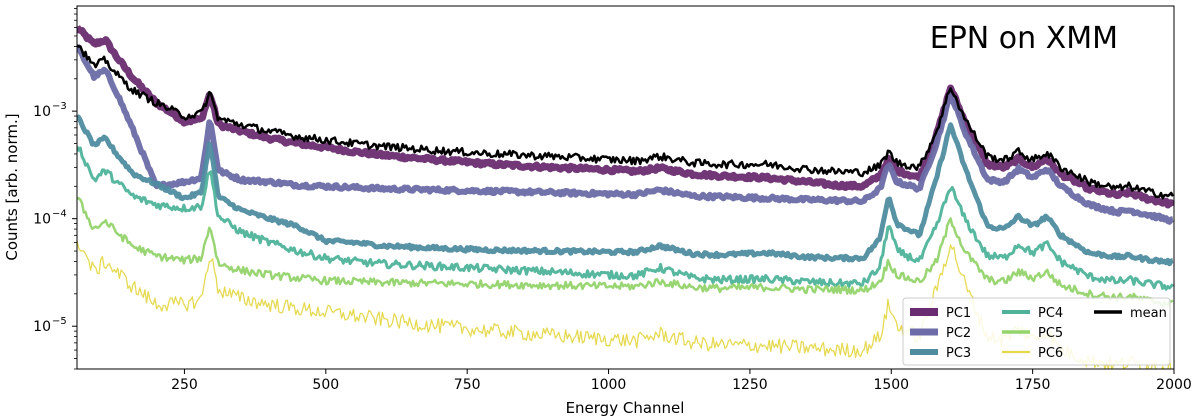  What do you see at coordinates (184, 385) in the screenshot?
I see `x-tick-label: 250` at bounding box center [184, 385].